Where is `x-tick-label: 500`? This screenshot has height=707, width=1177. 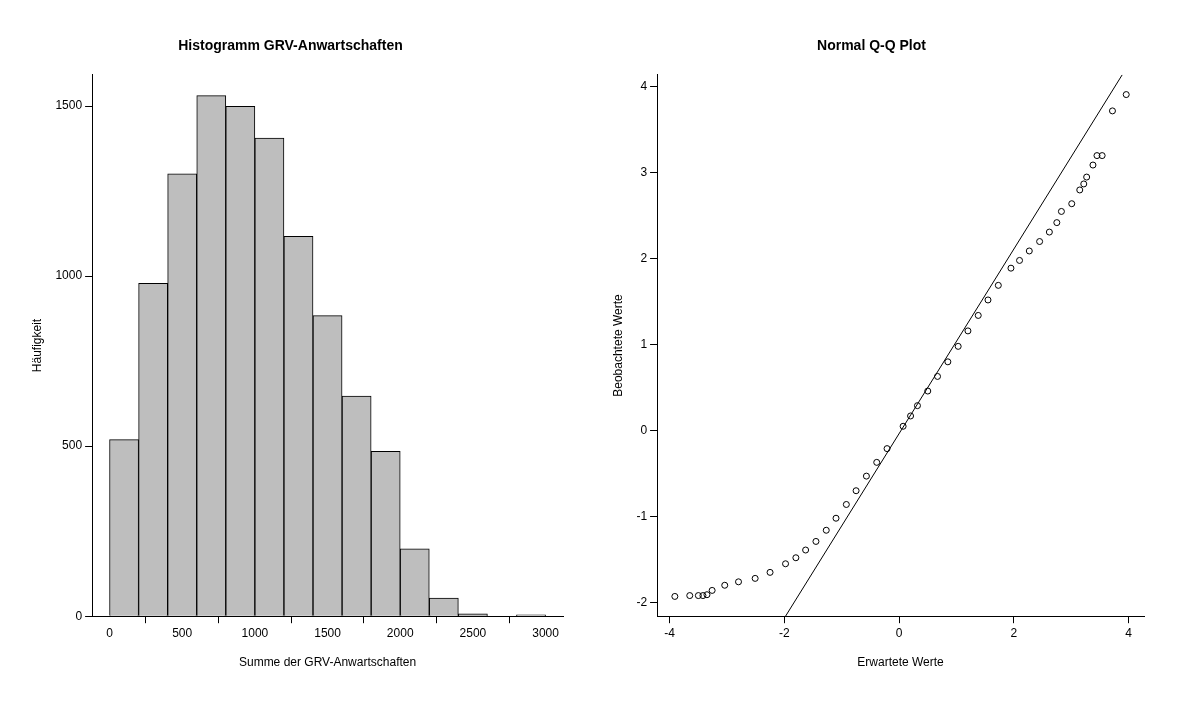 x-tick-label: 500 is located at coordinates (182, 632).